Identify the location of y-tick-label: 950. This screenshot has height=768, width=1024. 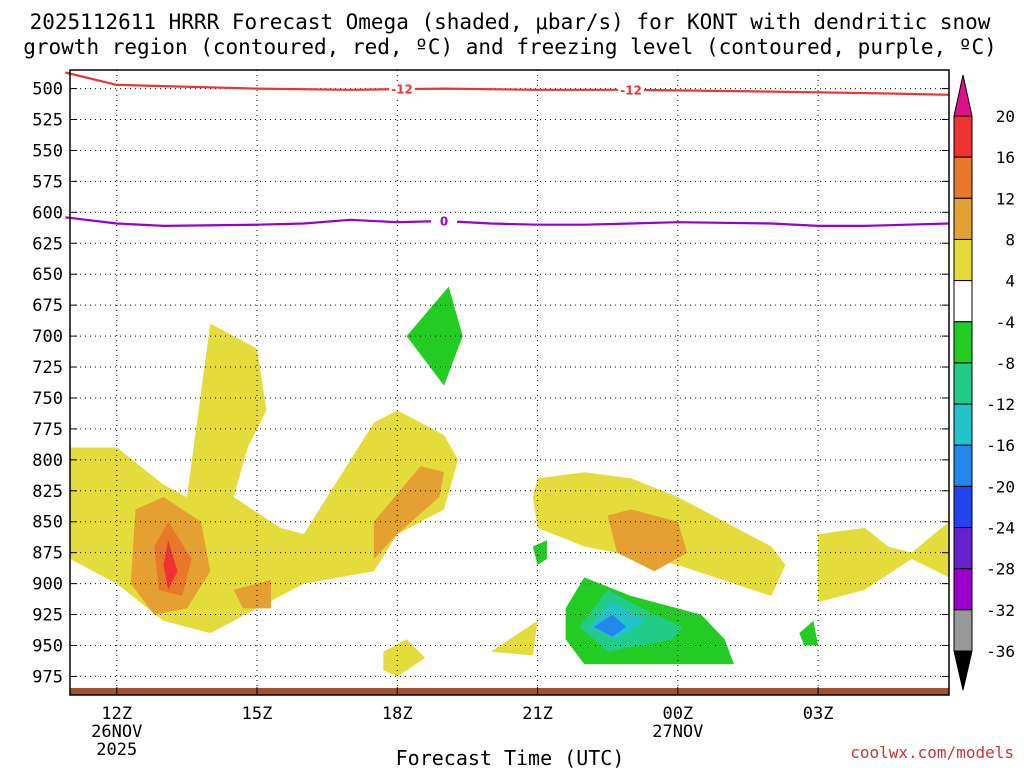
(47, 646).